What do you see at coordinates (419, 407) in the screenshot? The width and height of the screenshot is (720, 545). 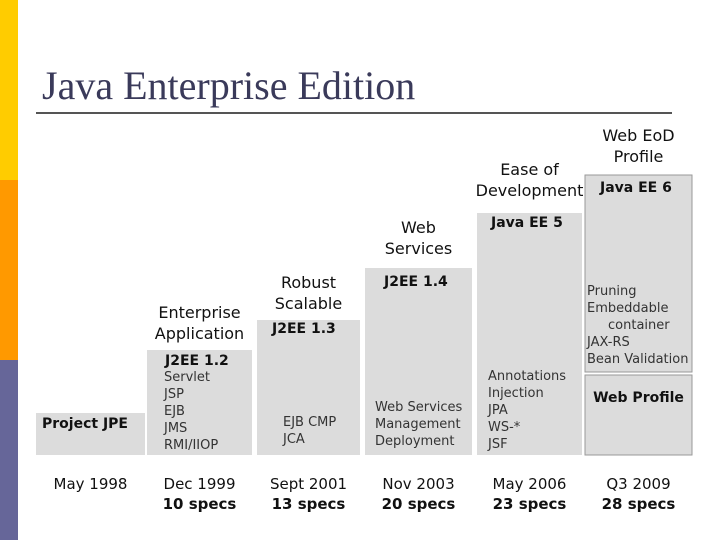 I see `feature: Web Services` at bounding box center [419, 407].